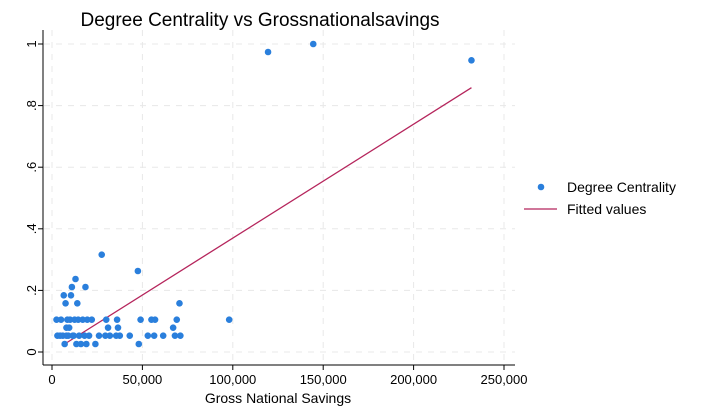  Describe the element at coordinates (31, 167) in the screenshot. I see `y-tick-label-3: .6` at that location.